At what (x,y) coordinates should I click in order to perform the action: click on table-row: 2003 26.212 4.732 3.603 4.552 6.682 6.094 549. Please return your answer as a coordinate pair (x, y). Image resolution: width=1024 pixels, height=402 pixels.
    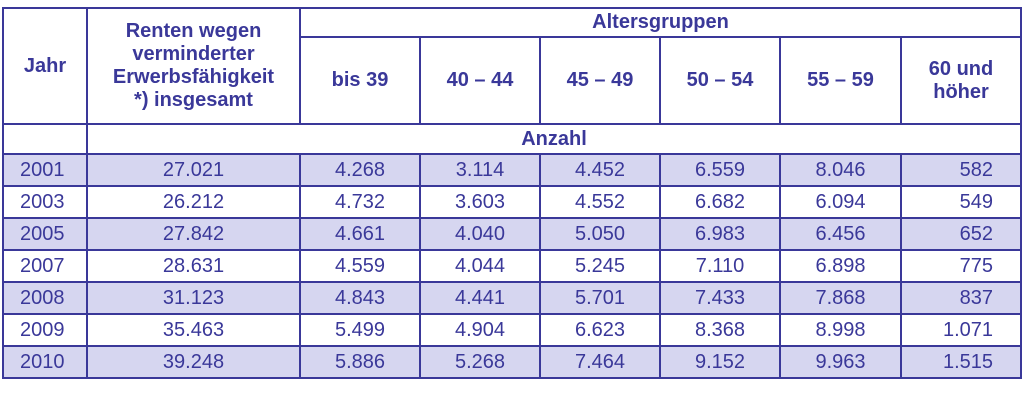
    Looking at the image, I should click on (512, 202).